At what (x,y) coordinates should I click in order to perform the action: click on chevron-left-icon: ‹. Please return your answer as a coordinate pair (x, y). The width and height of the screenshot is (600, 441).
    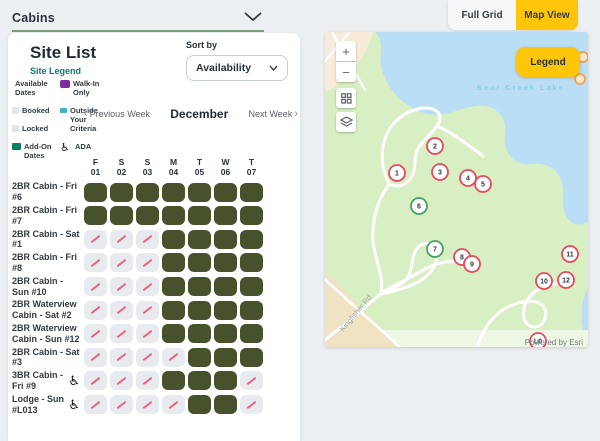
    Looking at the image, I should click on (86, 114).